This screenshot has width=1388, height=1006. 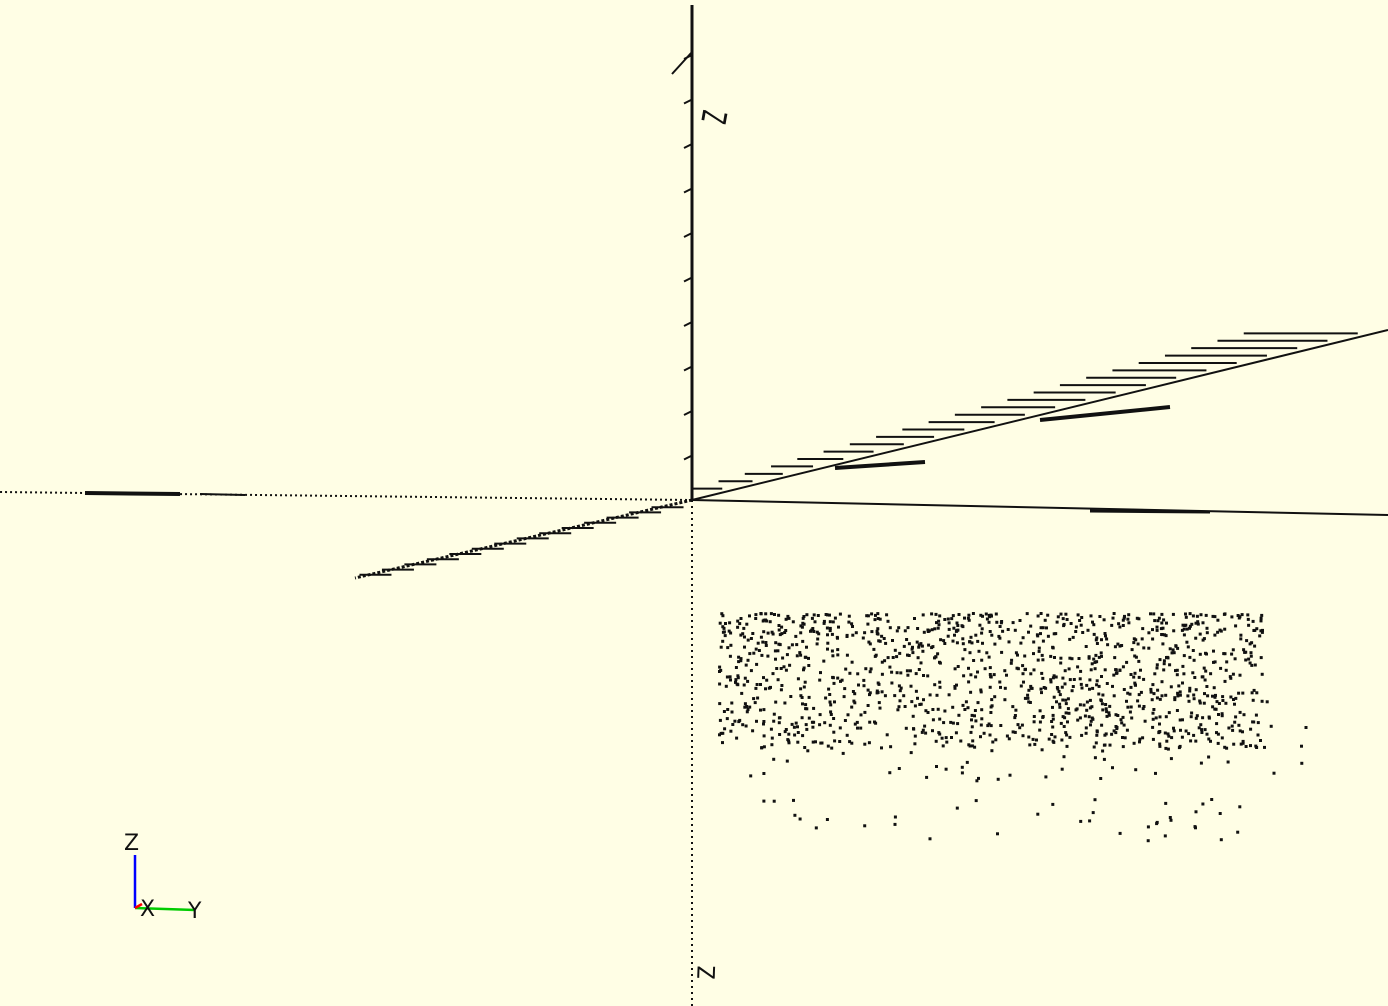 I want to click on z-axis-bottom-label: Z, so click(x=707, y=972).